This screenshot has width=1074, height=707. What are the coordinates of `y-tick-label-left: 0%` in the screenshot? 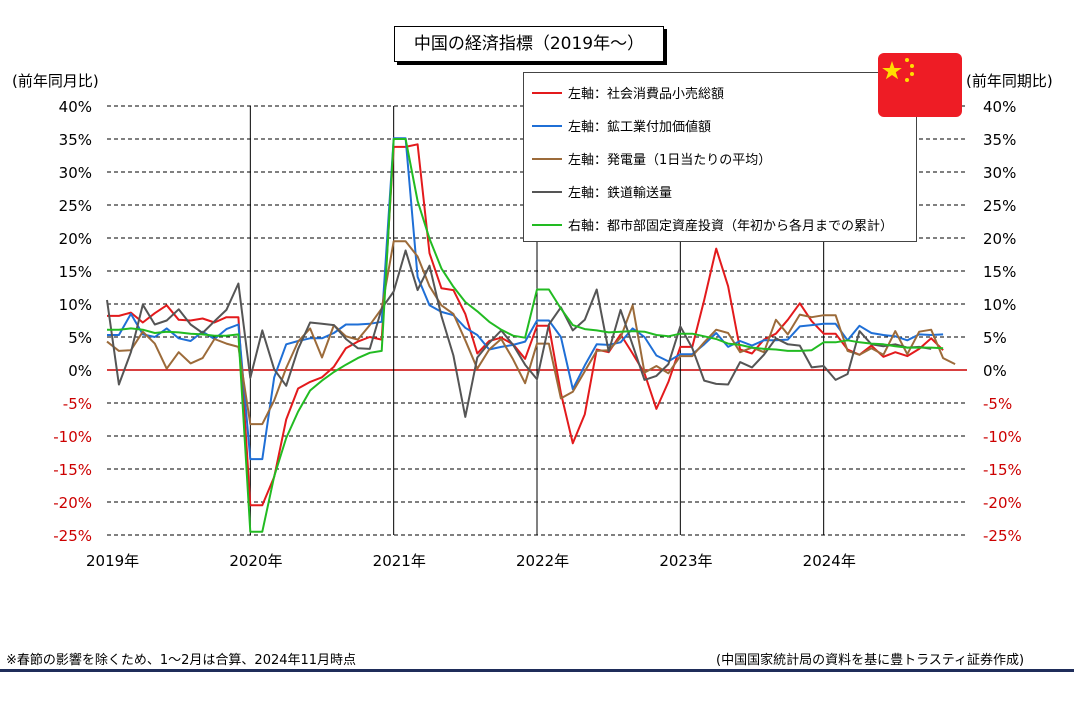 It's located at (80, 371).